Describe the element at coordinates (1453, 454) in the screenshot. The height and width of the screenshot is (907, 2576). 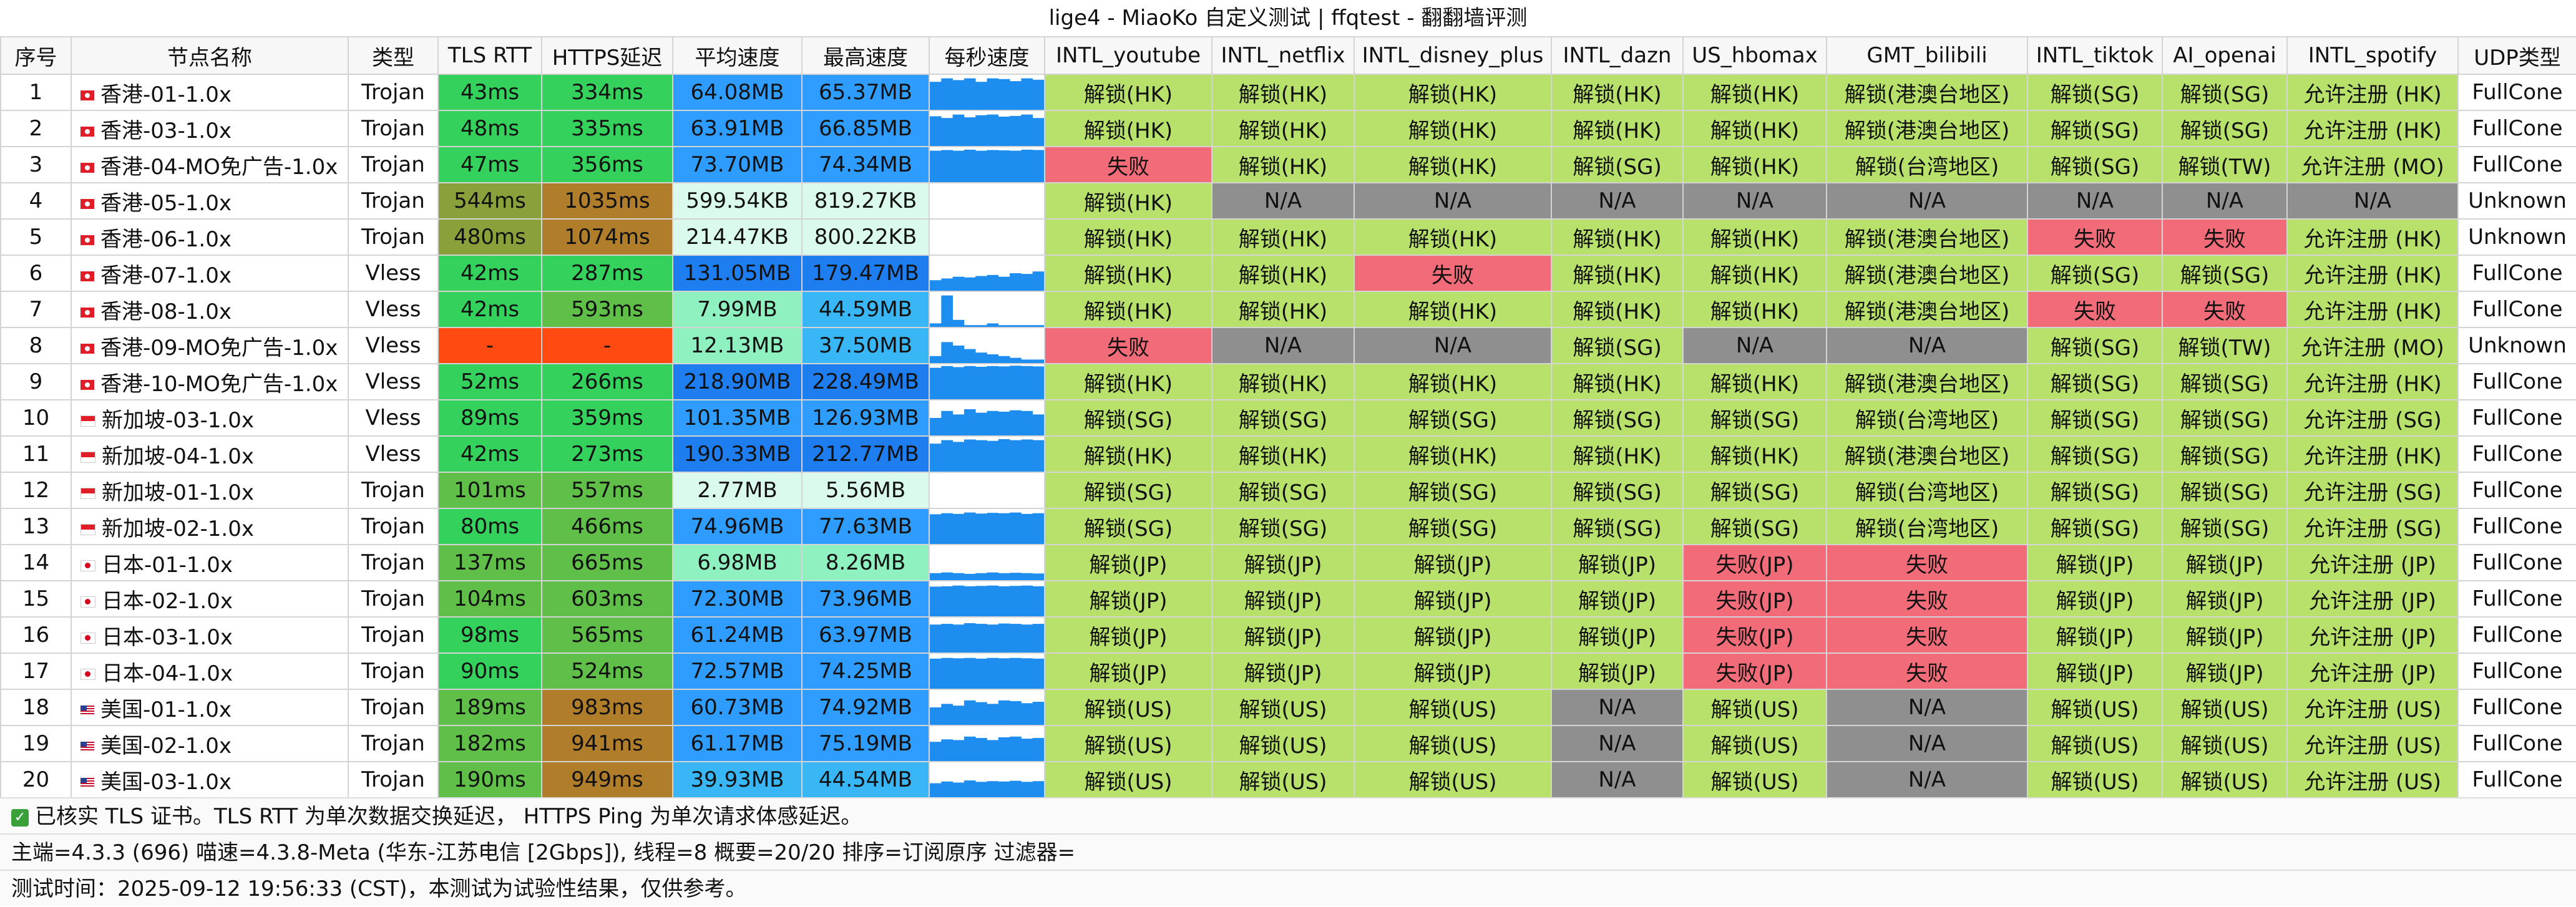
I see `disney-plus-status-cell: 解锁(HK)` at that location.